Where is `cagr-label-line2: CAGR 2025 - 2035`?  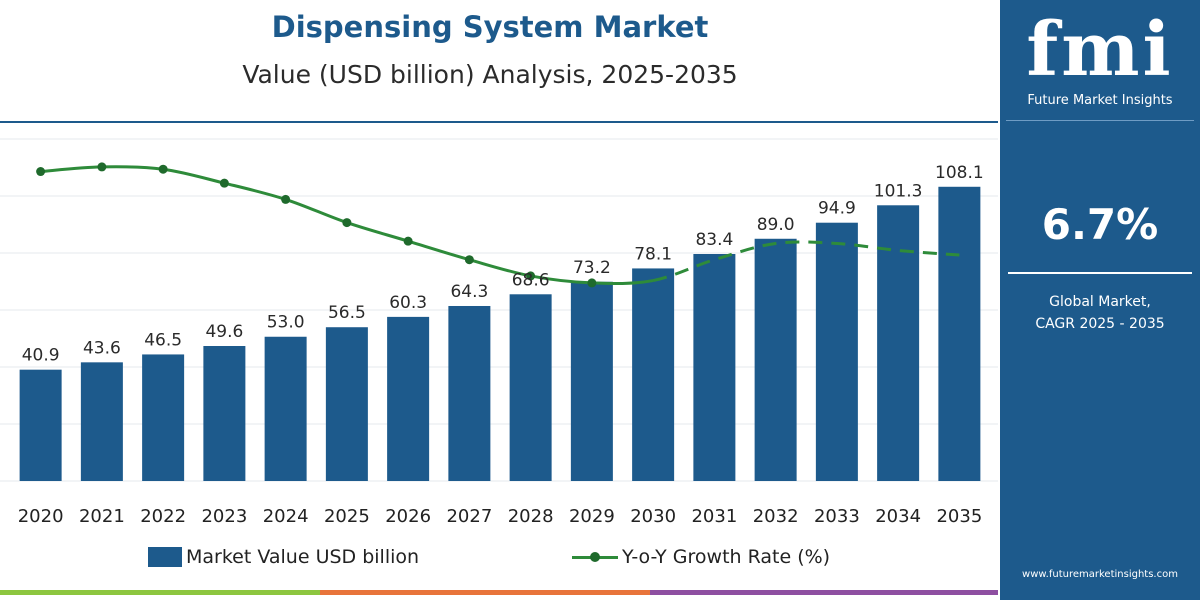
cagr-label-line2: CAGR 2025 - 2035 is located at coordinates (1100, 324).